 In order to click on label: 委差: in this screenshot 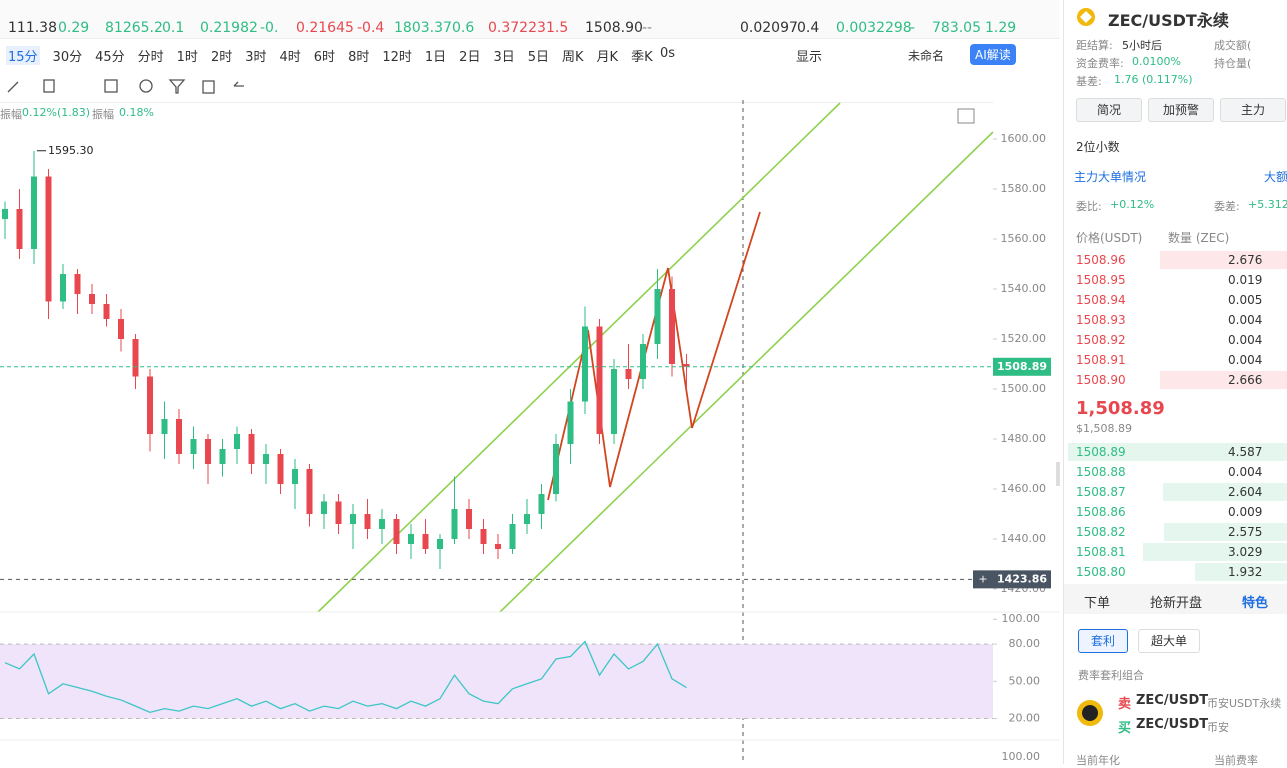, I will do `click(1227, 206)`.